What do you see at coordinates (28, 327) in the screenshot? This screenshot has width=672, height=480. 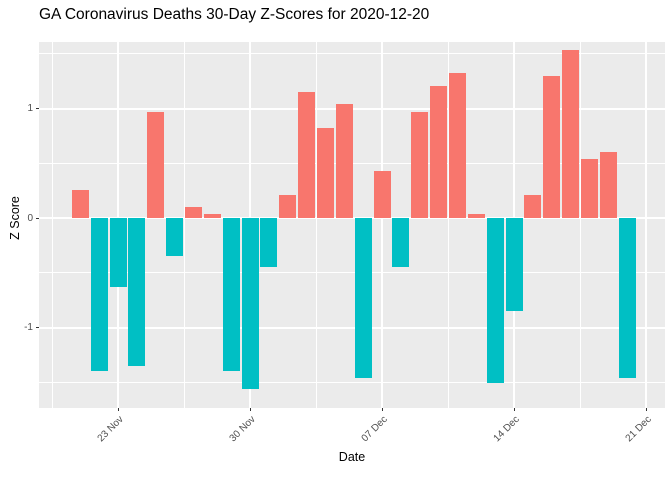 I see `y-tick-label: -1` at bounding box center [28, 327].